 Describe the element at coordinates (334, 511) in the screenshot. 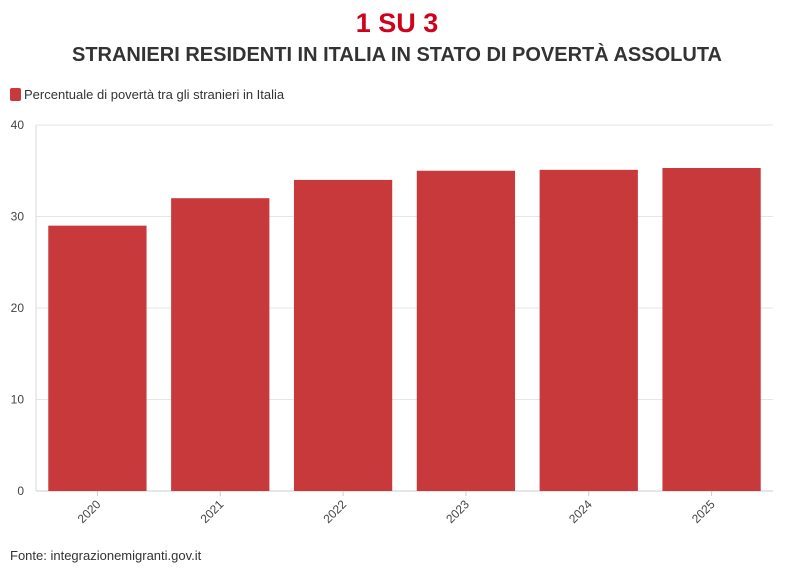

I see `x-tick-label: 2022` at that location.